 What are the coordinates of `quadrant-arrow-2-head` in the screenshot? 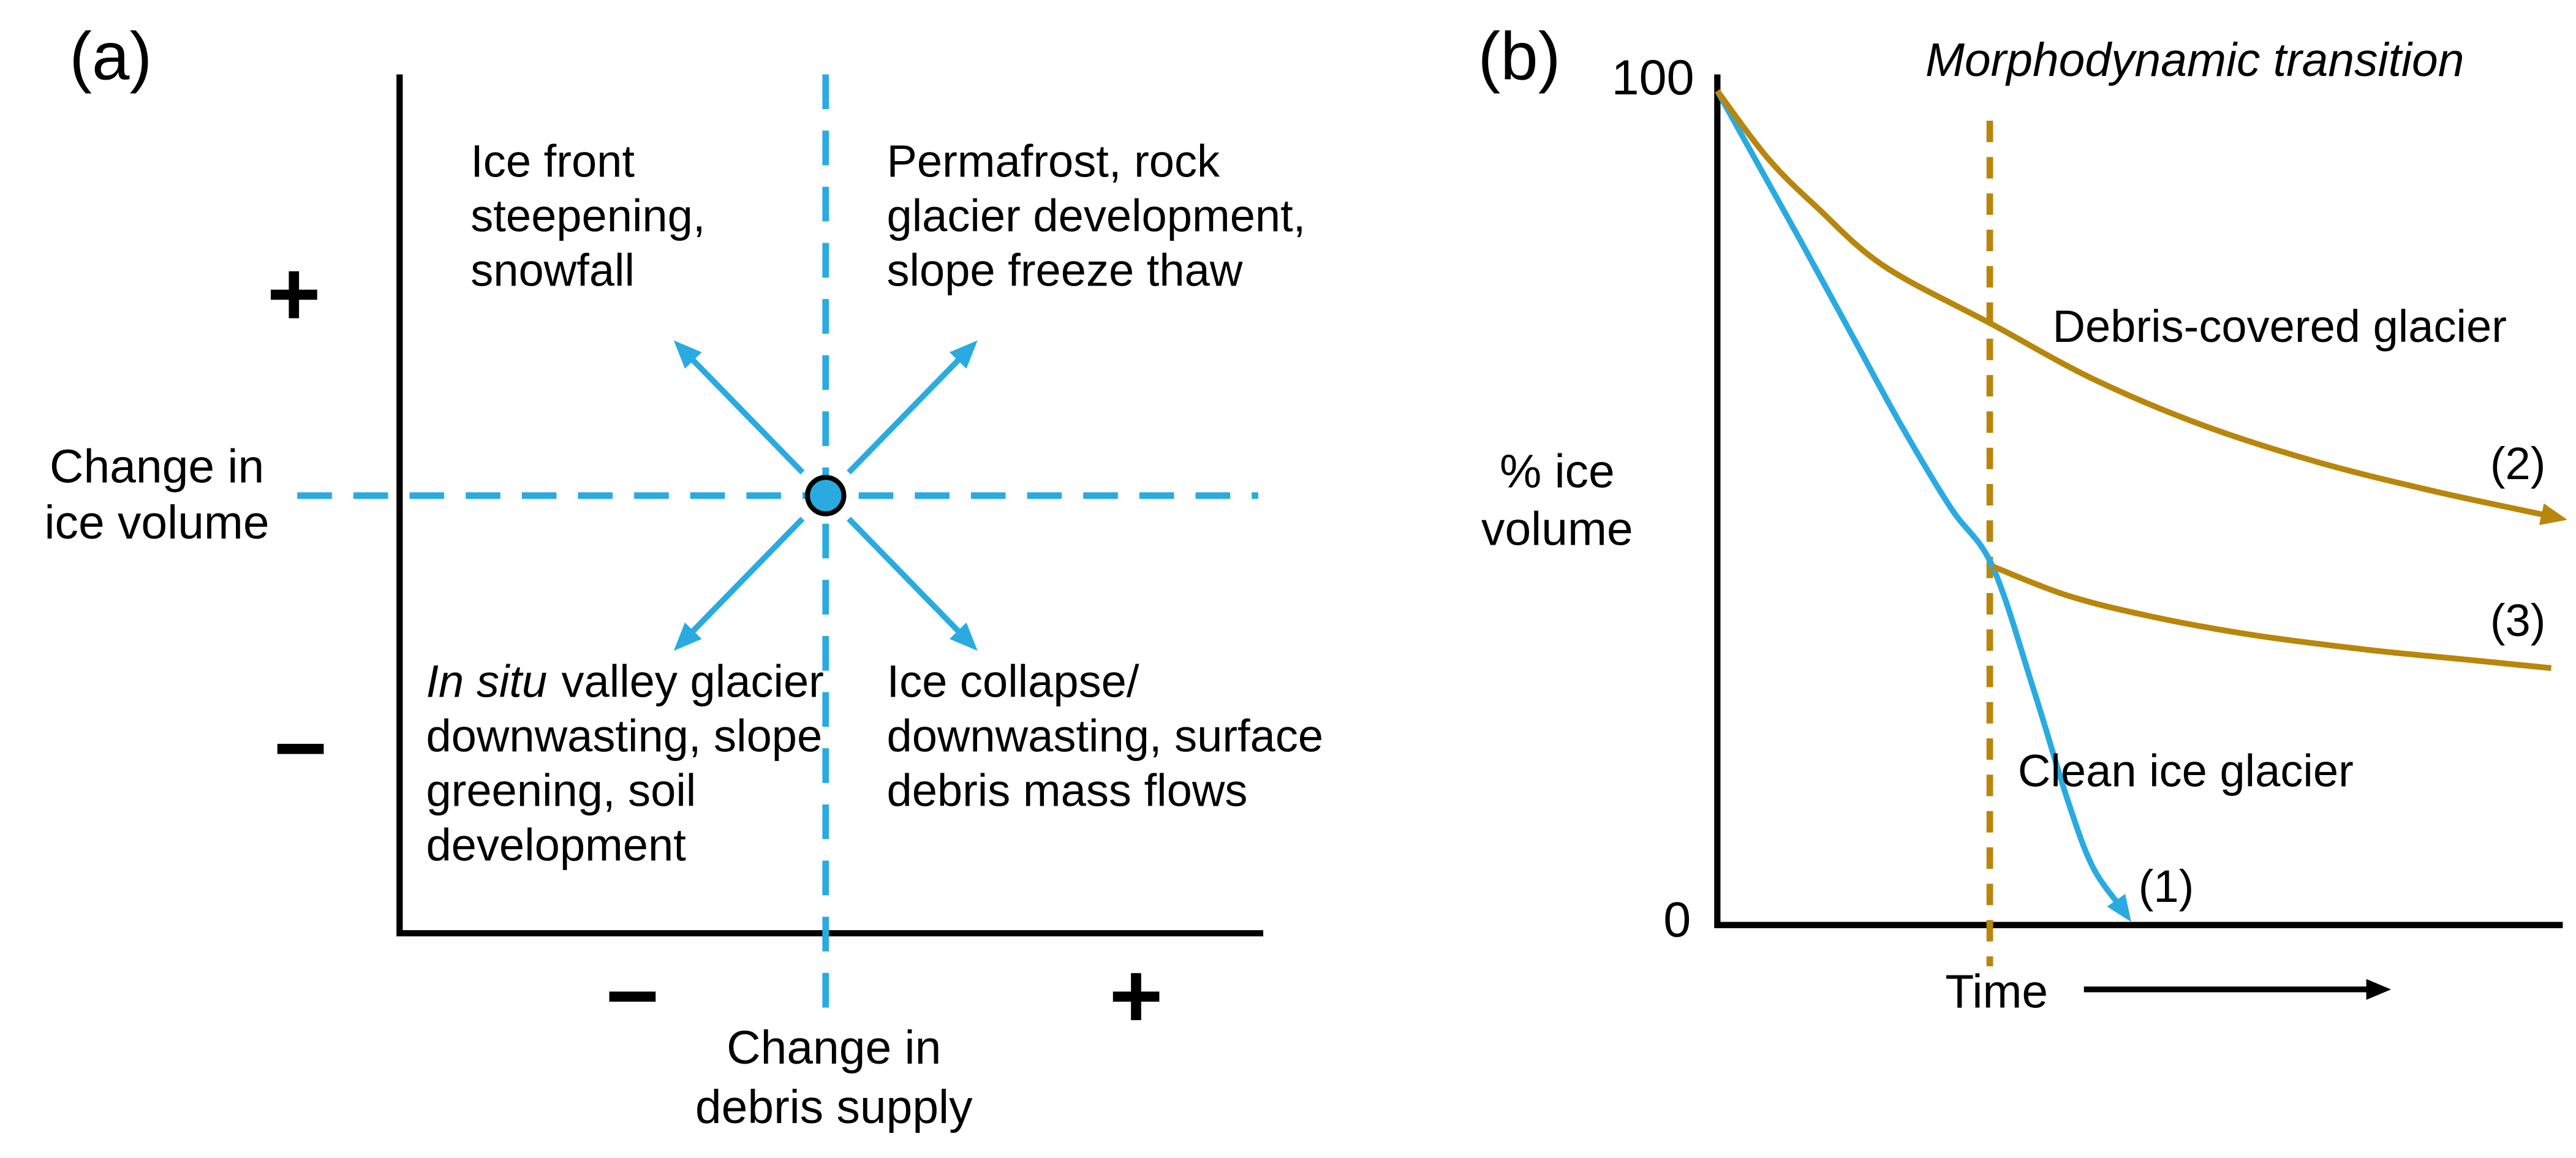 It's located at (963, 355).